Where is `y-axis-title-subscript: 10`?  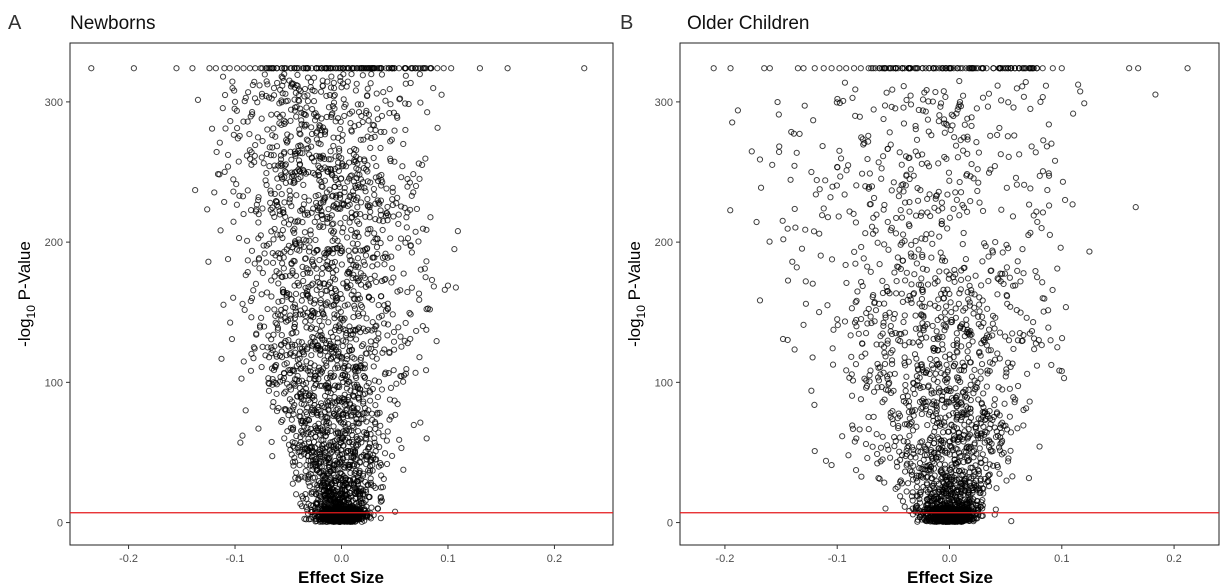 y-axis-title-subscript: 10 is located at coordinates (31, 312).